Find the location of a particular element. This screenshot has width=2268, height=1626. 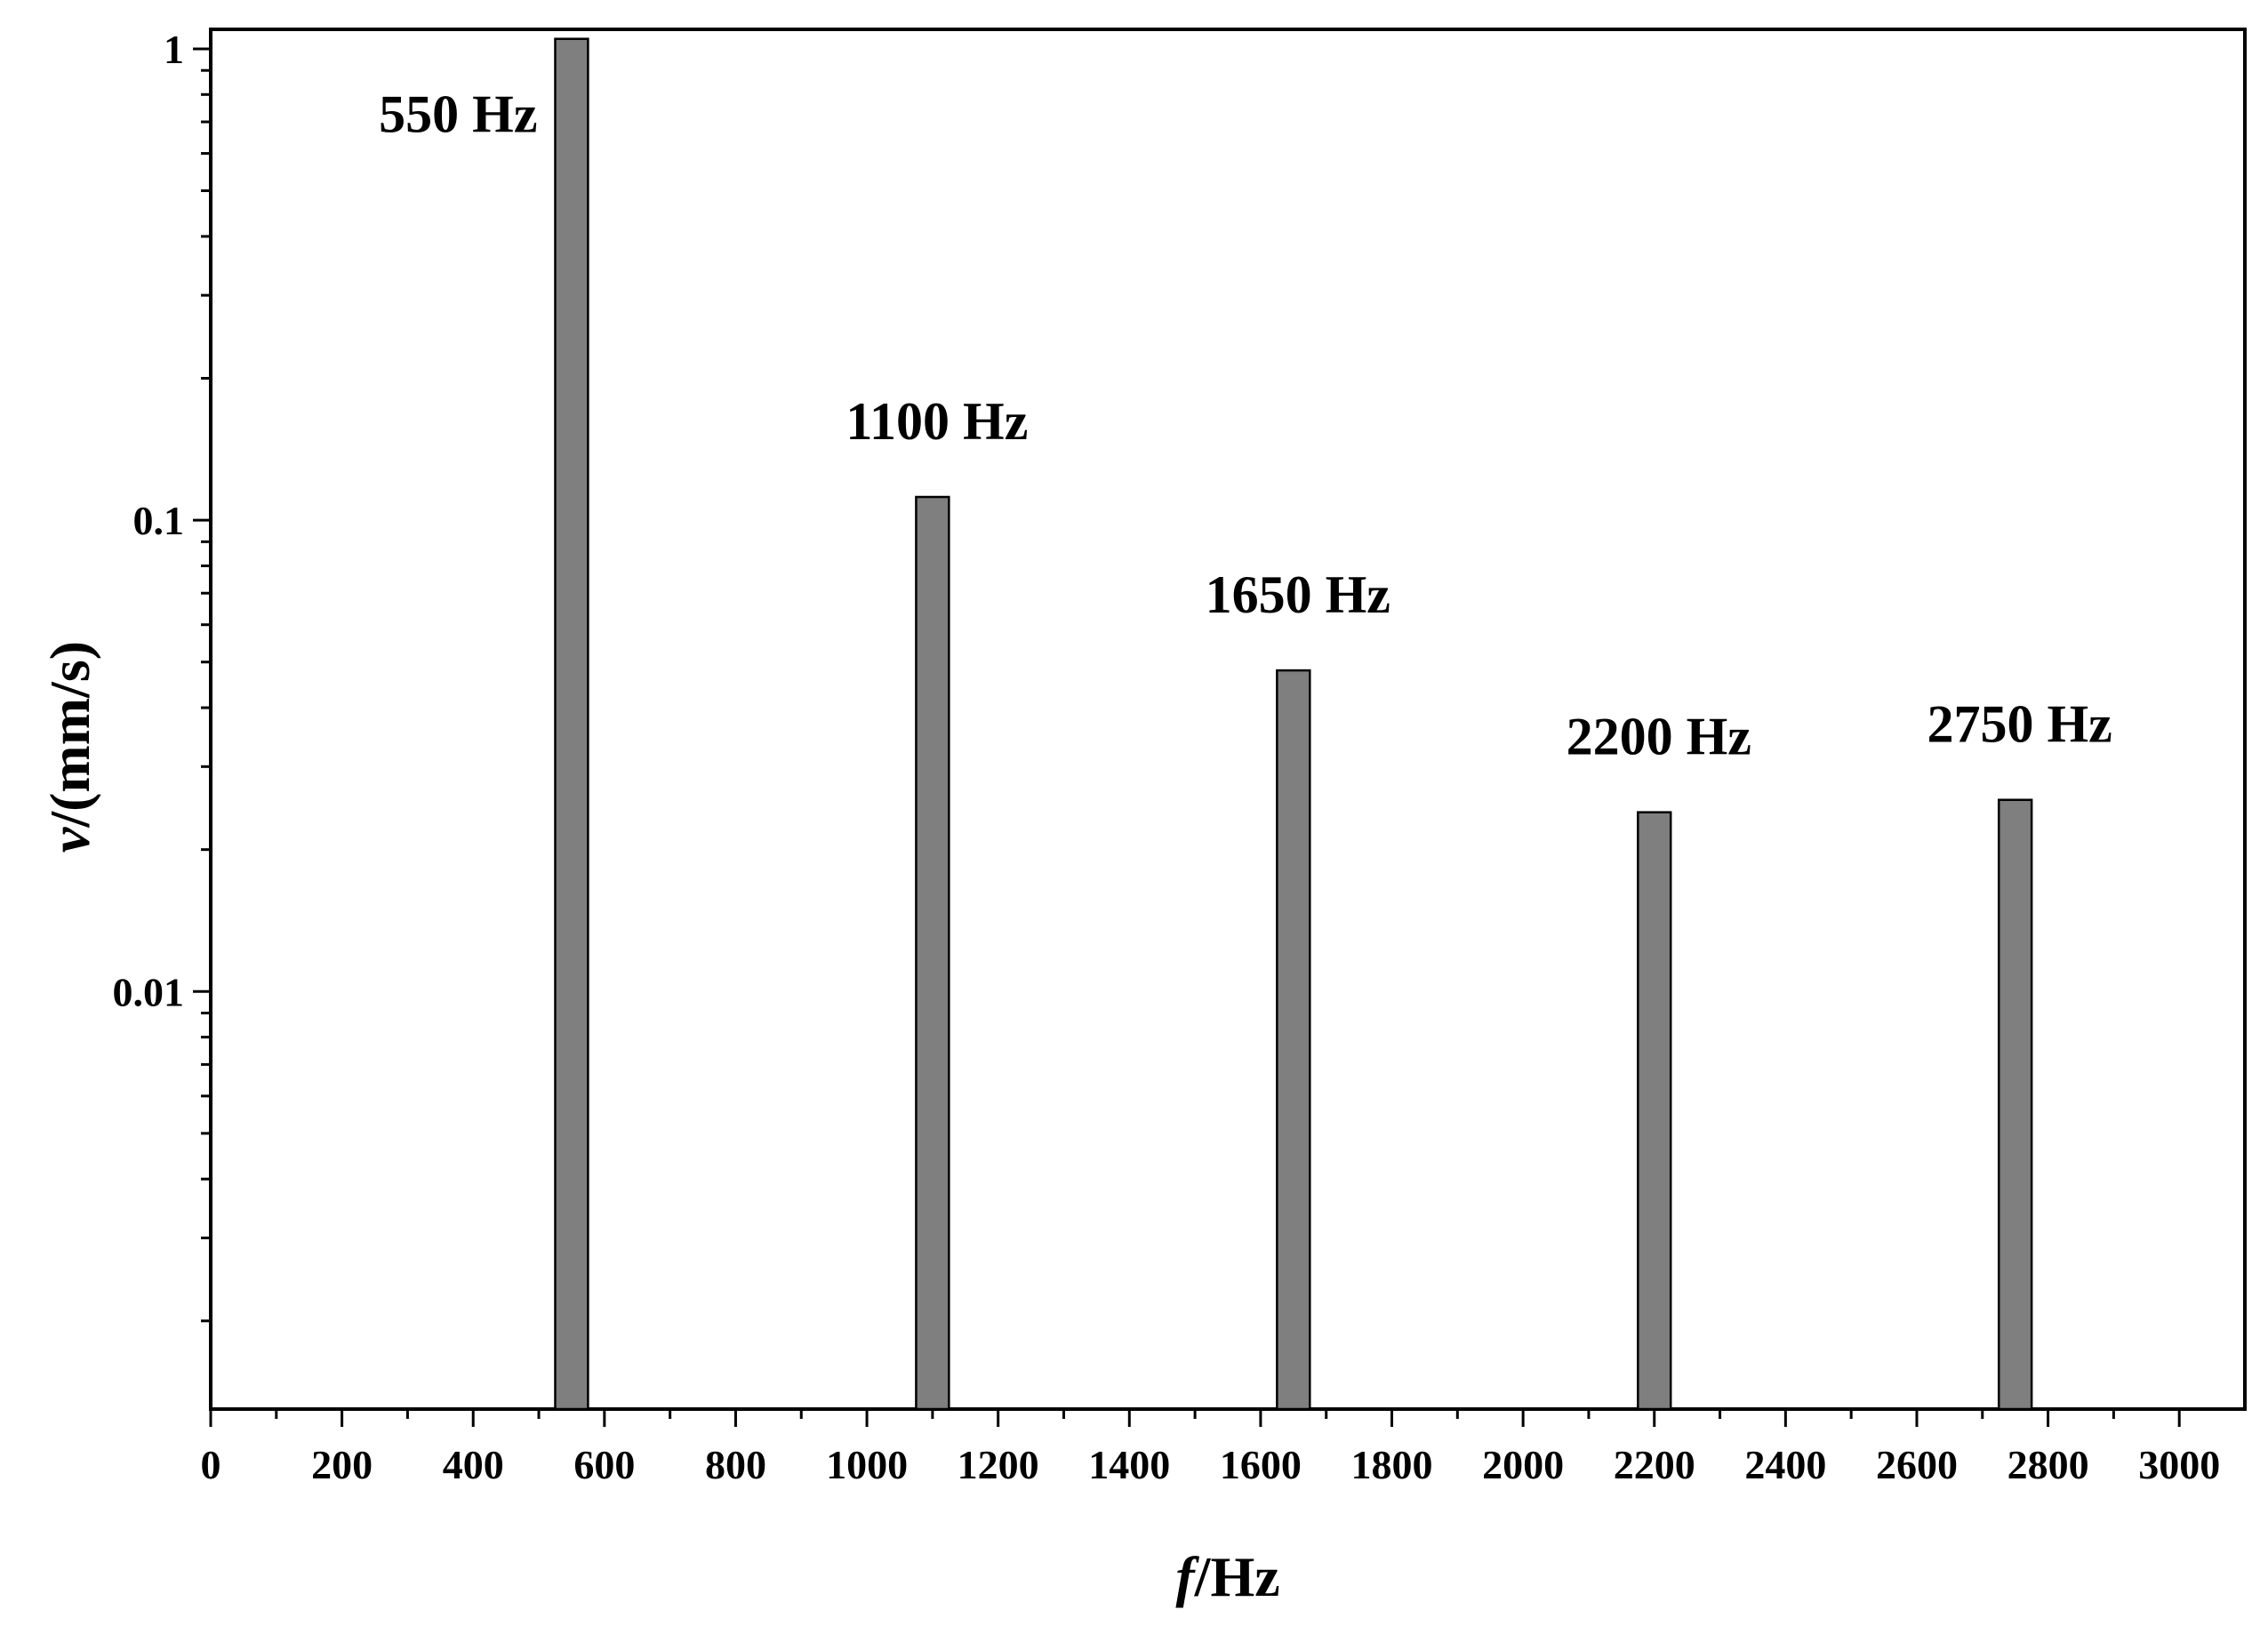

y-tick-label: 1 is located at coordinates (174, 49).